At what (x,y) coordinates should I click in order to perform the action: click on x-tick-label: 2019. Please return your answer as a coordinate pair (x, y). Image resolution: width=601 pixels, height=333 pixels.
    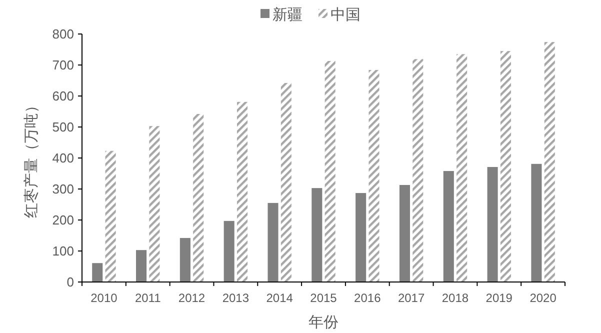
    Looking at the image, I should click on (499, 298).